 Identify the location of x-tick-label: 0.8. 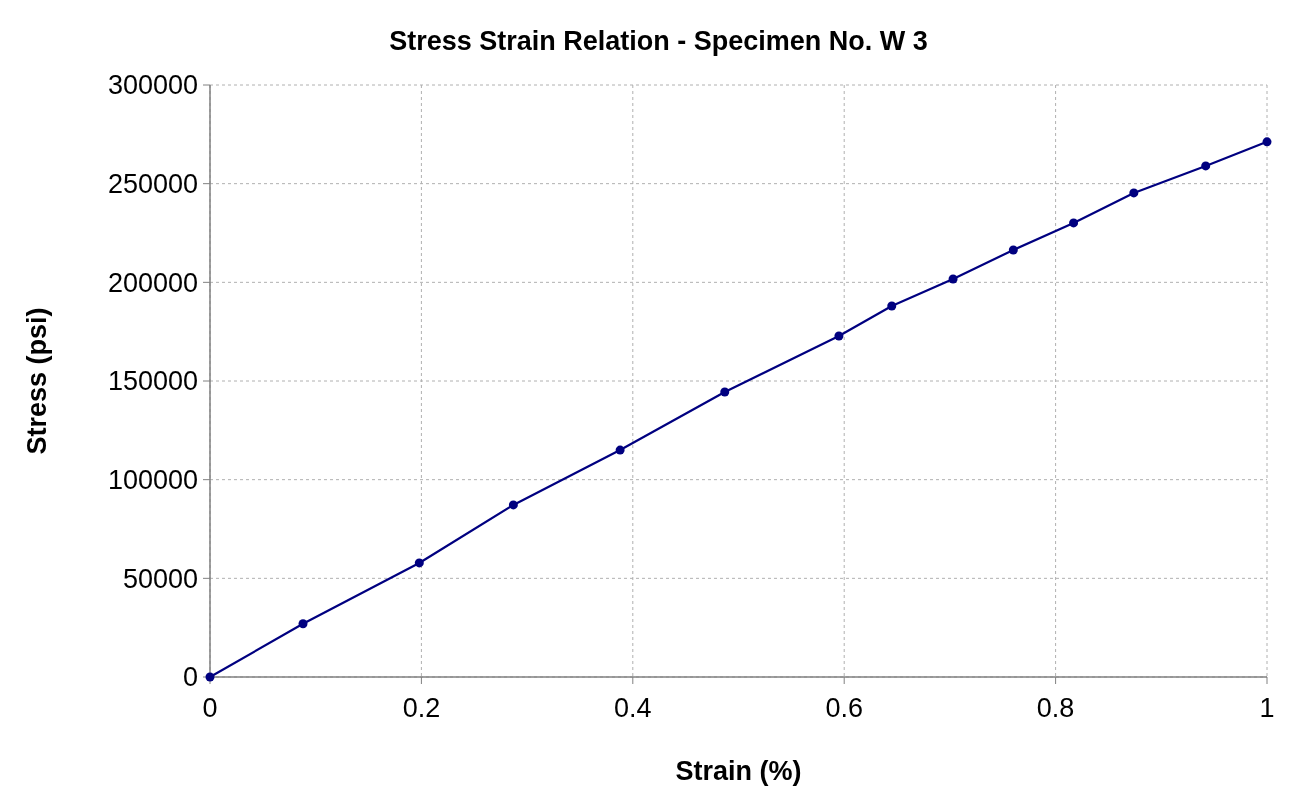
(1055, 708).